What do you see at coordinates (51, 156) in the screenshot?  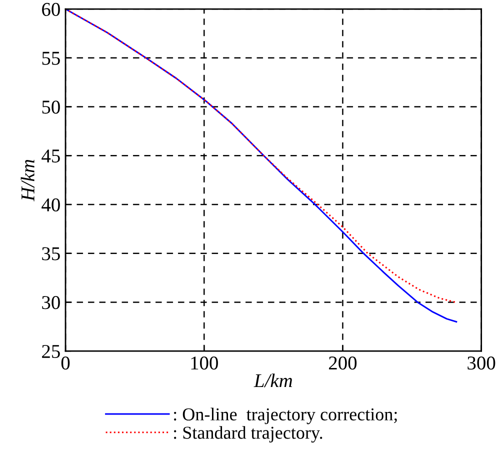 I see `y-tick-label: 45` at bounding box center [51, 156].